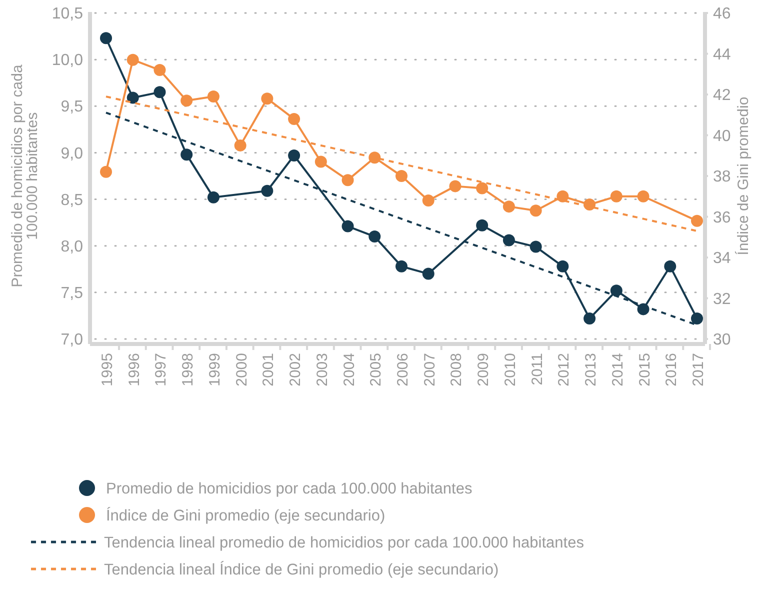  What do you see at coordinates (161, 369) in the screenshot?
I see `x-tick-label: 1997` at bounding box center [161, 369].